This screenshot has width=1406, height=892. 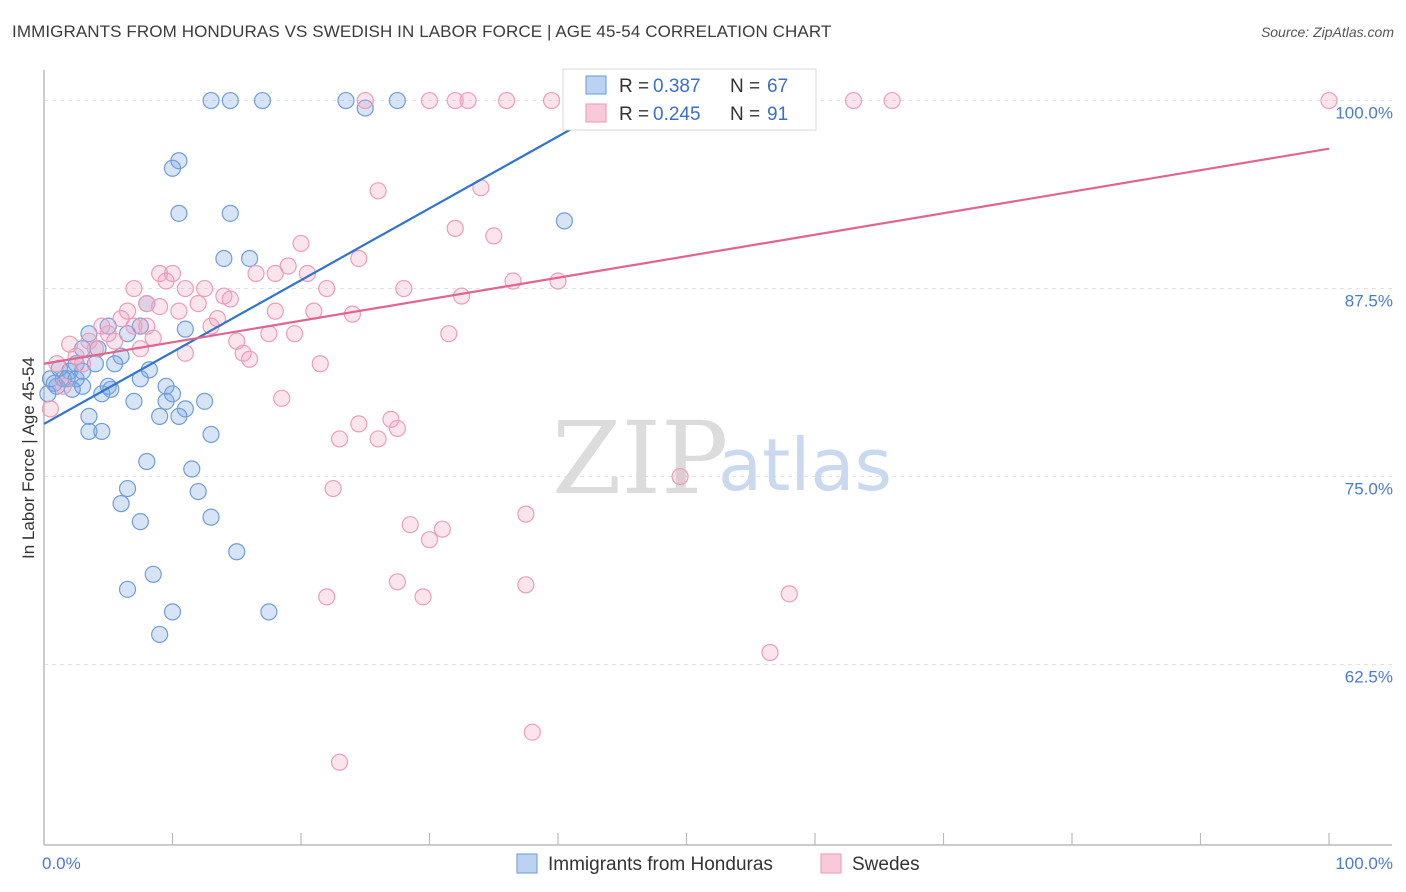 What do you see at coordinates (1369, 301) in the screenshot?
I see `y-tick-label: 87.5%` at bounding box center [1369, 301].